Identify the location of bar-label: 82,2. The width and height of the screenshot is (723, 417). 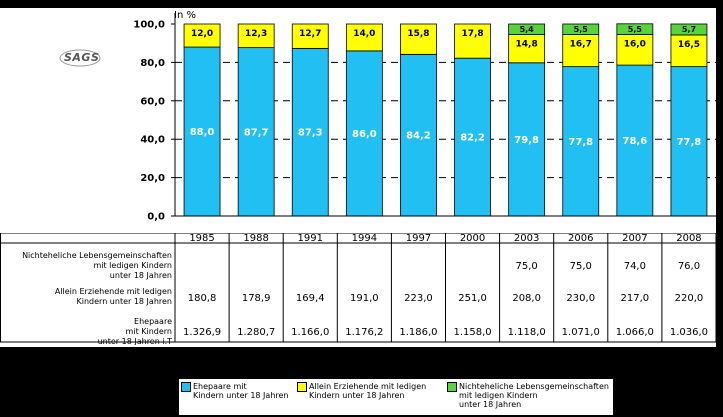
(472, 138).